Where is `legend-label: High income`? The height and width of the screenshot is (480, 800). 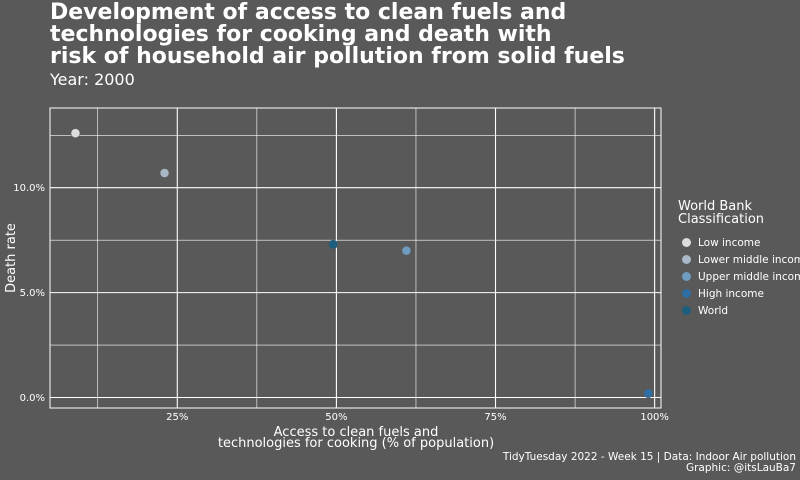 legend-label: High income is located at coordinates (731, 293).